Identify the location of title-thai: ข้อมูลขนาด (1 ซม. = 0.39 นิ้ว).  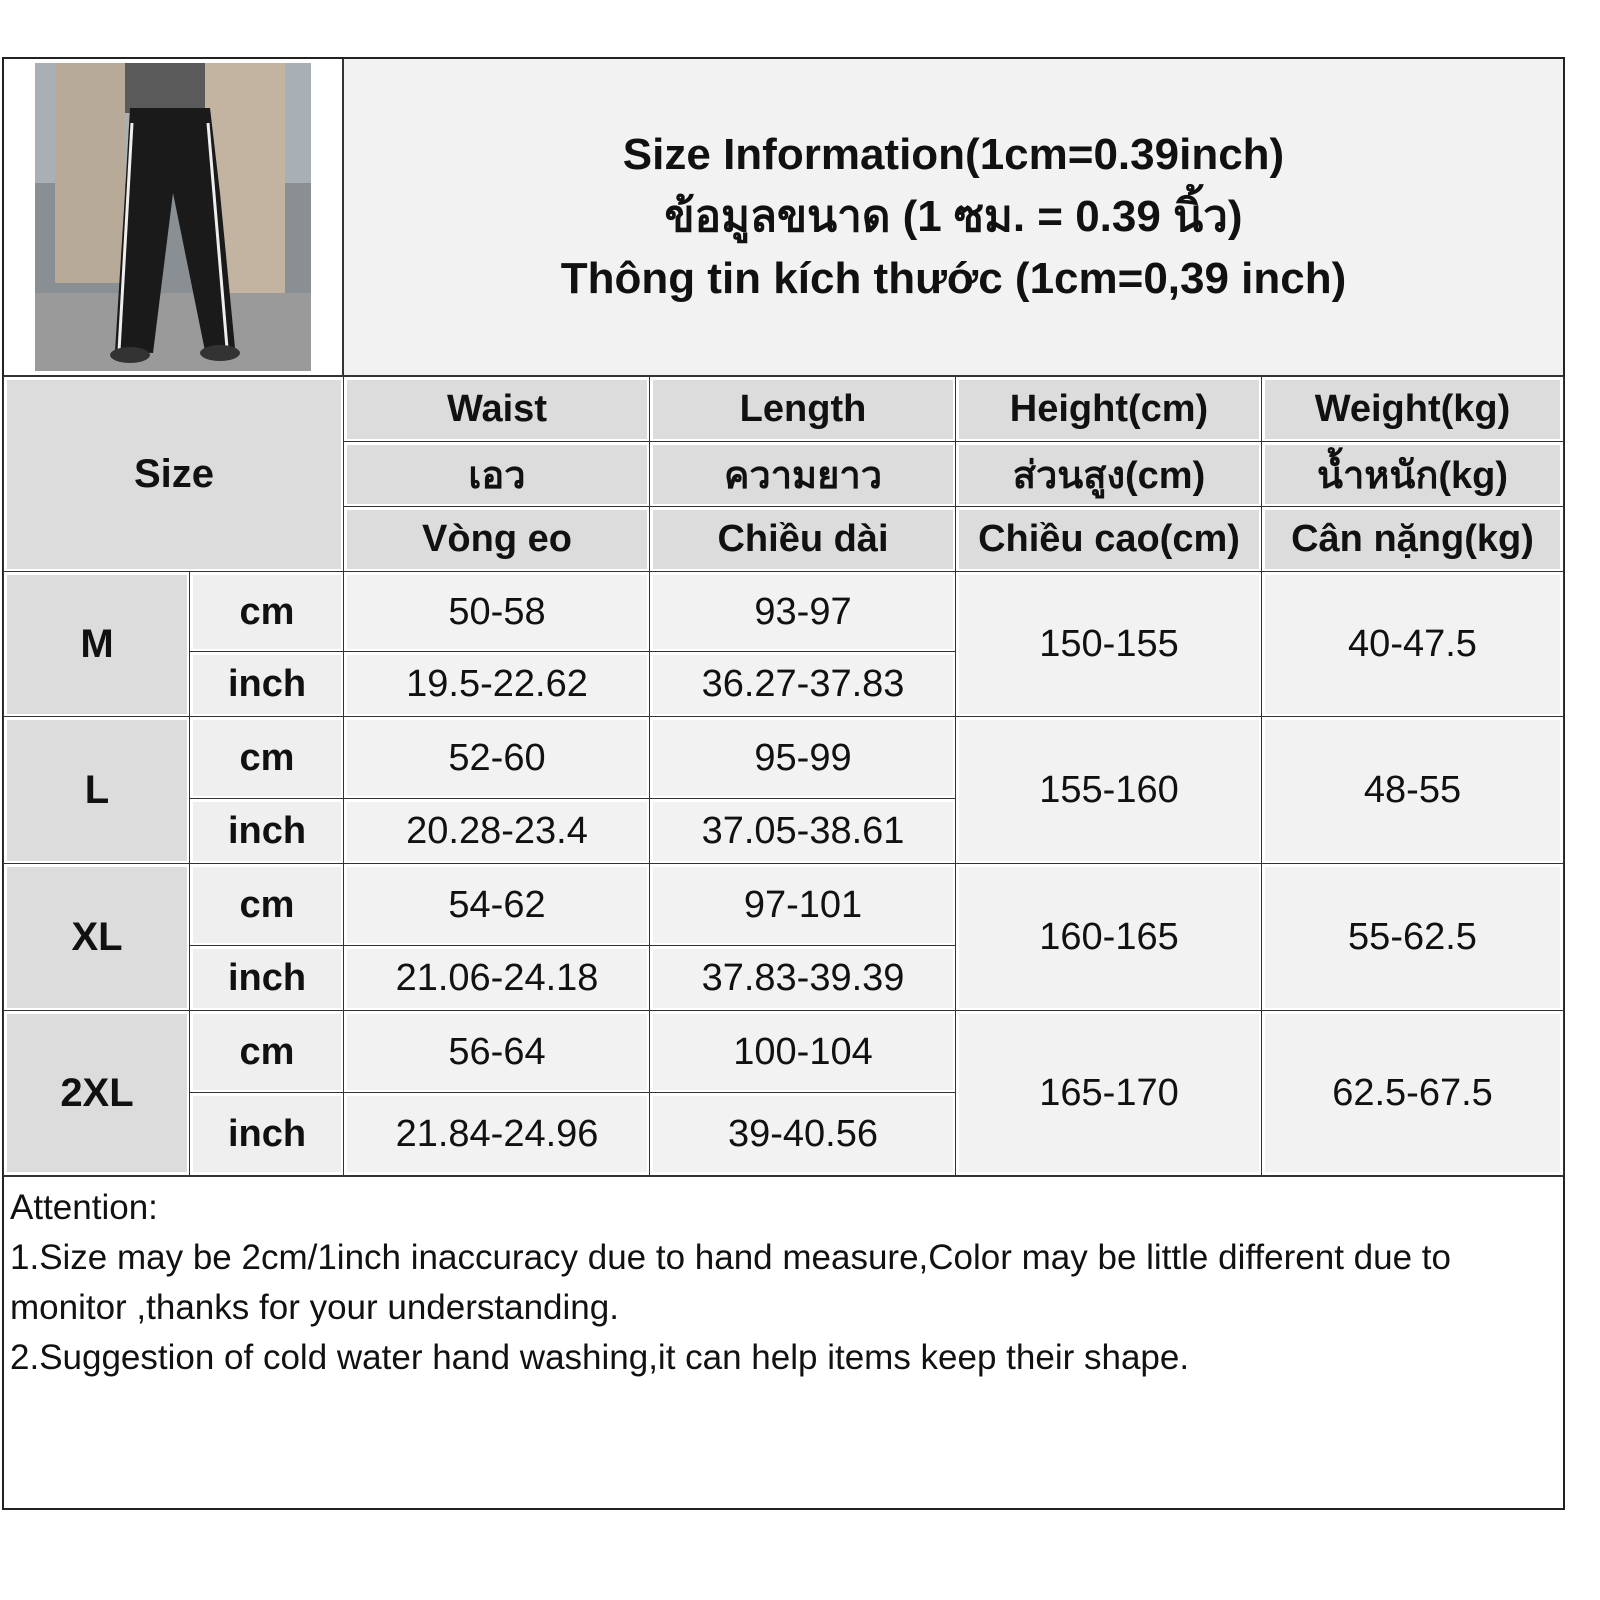
(953, 216).